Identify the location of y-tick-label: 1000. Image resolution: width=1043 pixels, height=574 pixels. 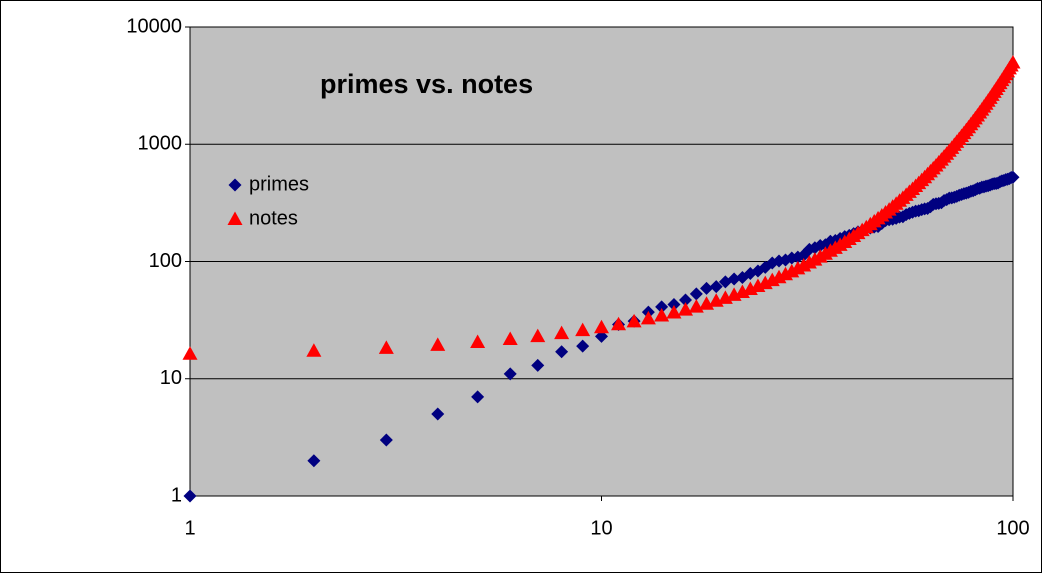
(160, 144).